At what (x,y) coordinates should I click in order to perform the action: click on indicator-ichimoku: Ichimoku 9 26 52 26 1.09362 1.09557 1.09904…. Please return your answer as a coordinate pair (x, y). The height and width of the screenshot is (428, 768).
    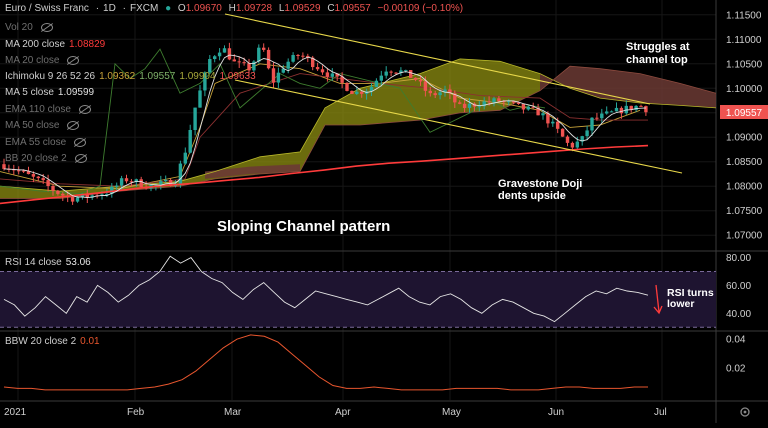
    Looking at the image, I should click on (130, 76).